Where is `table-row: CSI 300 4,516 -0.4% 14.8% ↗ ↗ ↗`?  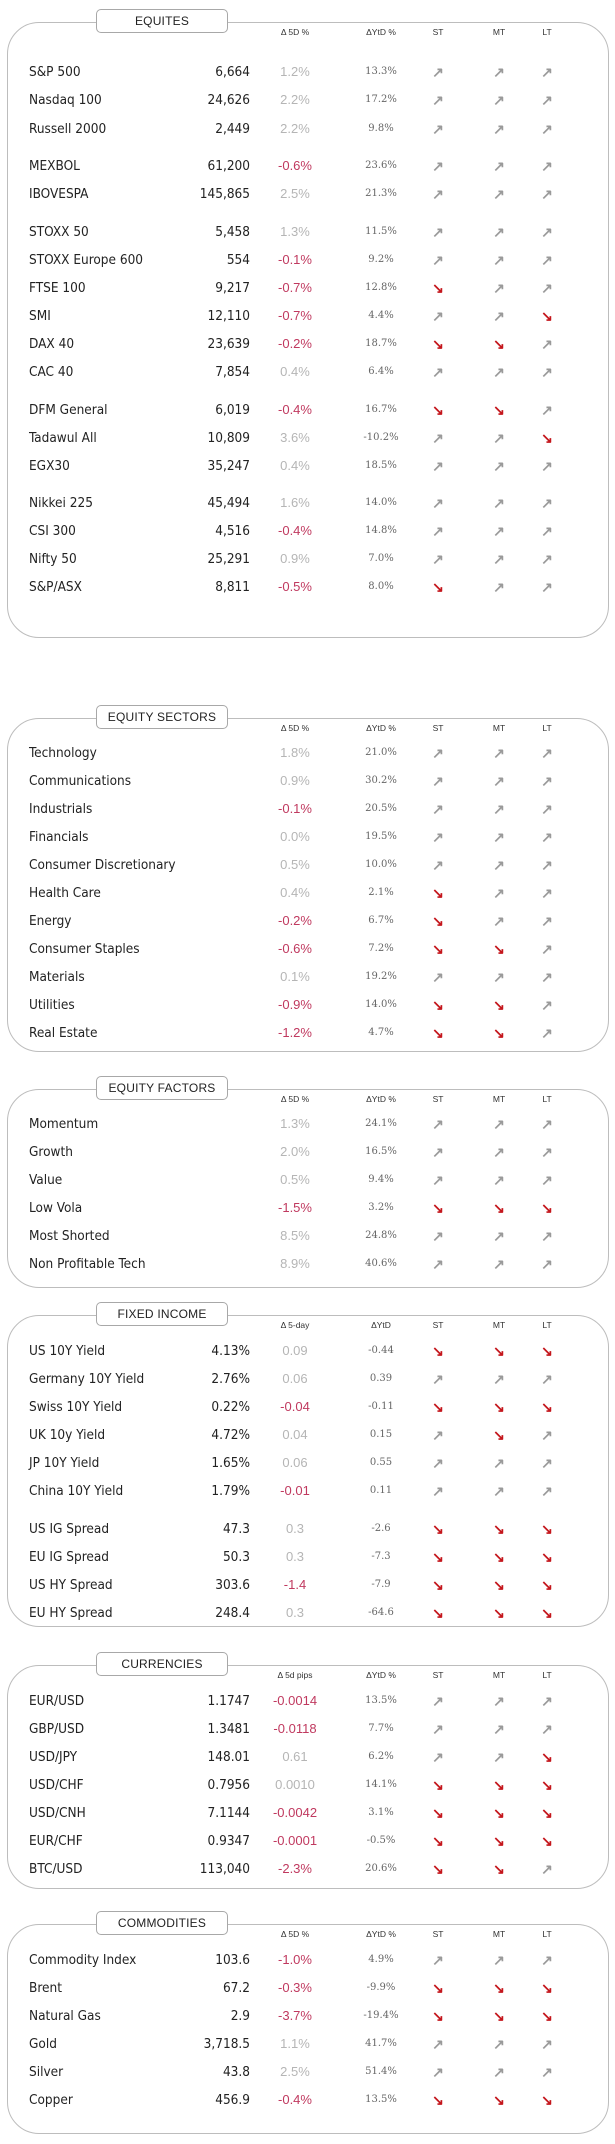
table-row: CSI 300 4,516 -0.4% 14.8% ↗ ↗ ↗ is located at coordinates (308, 531).